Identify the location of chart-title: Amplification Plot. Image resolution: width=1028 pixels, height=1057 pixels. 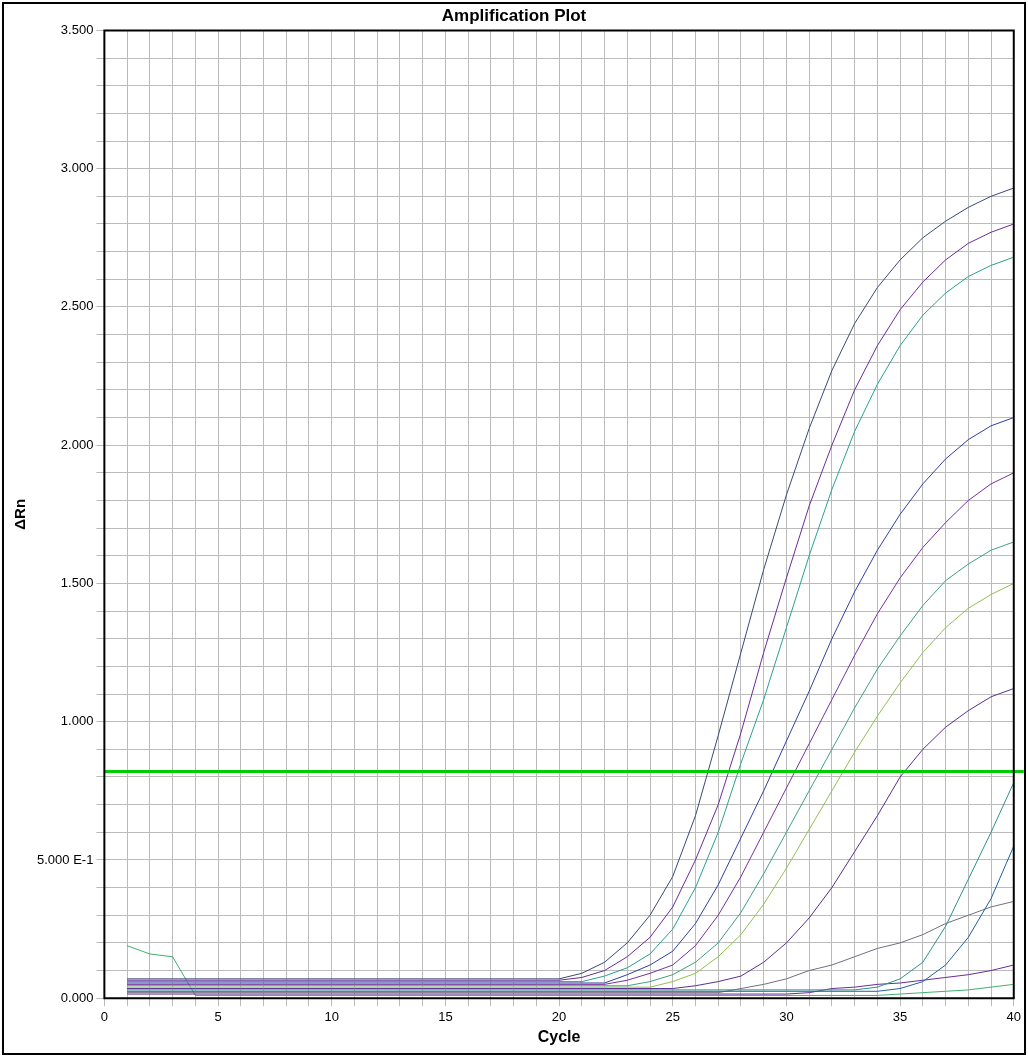
(514, 15).